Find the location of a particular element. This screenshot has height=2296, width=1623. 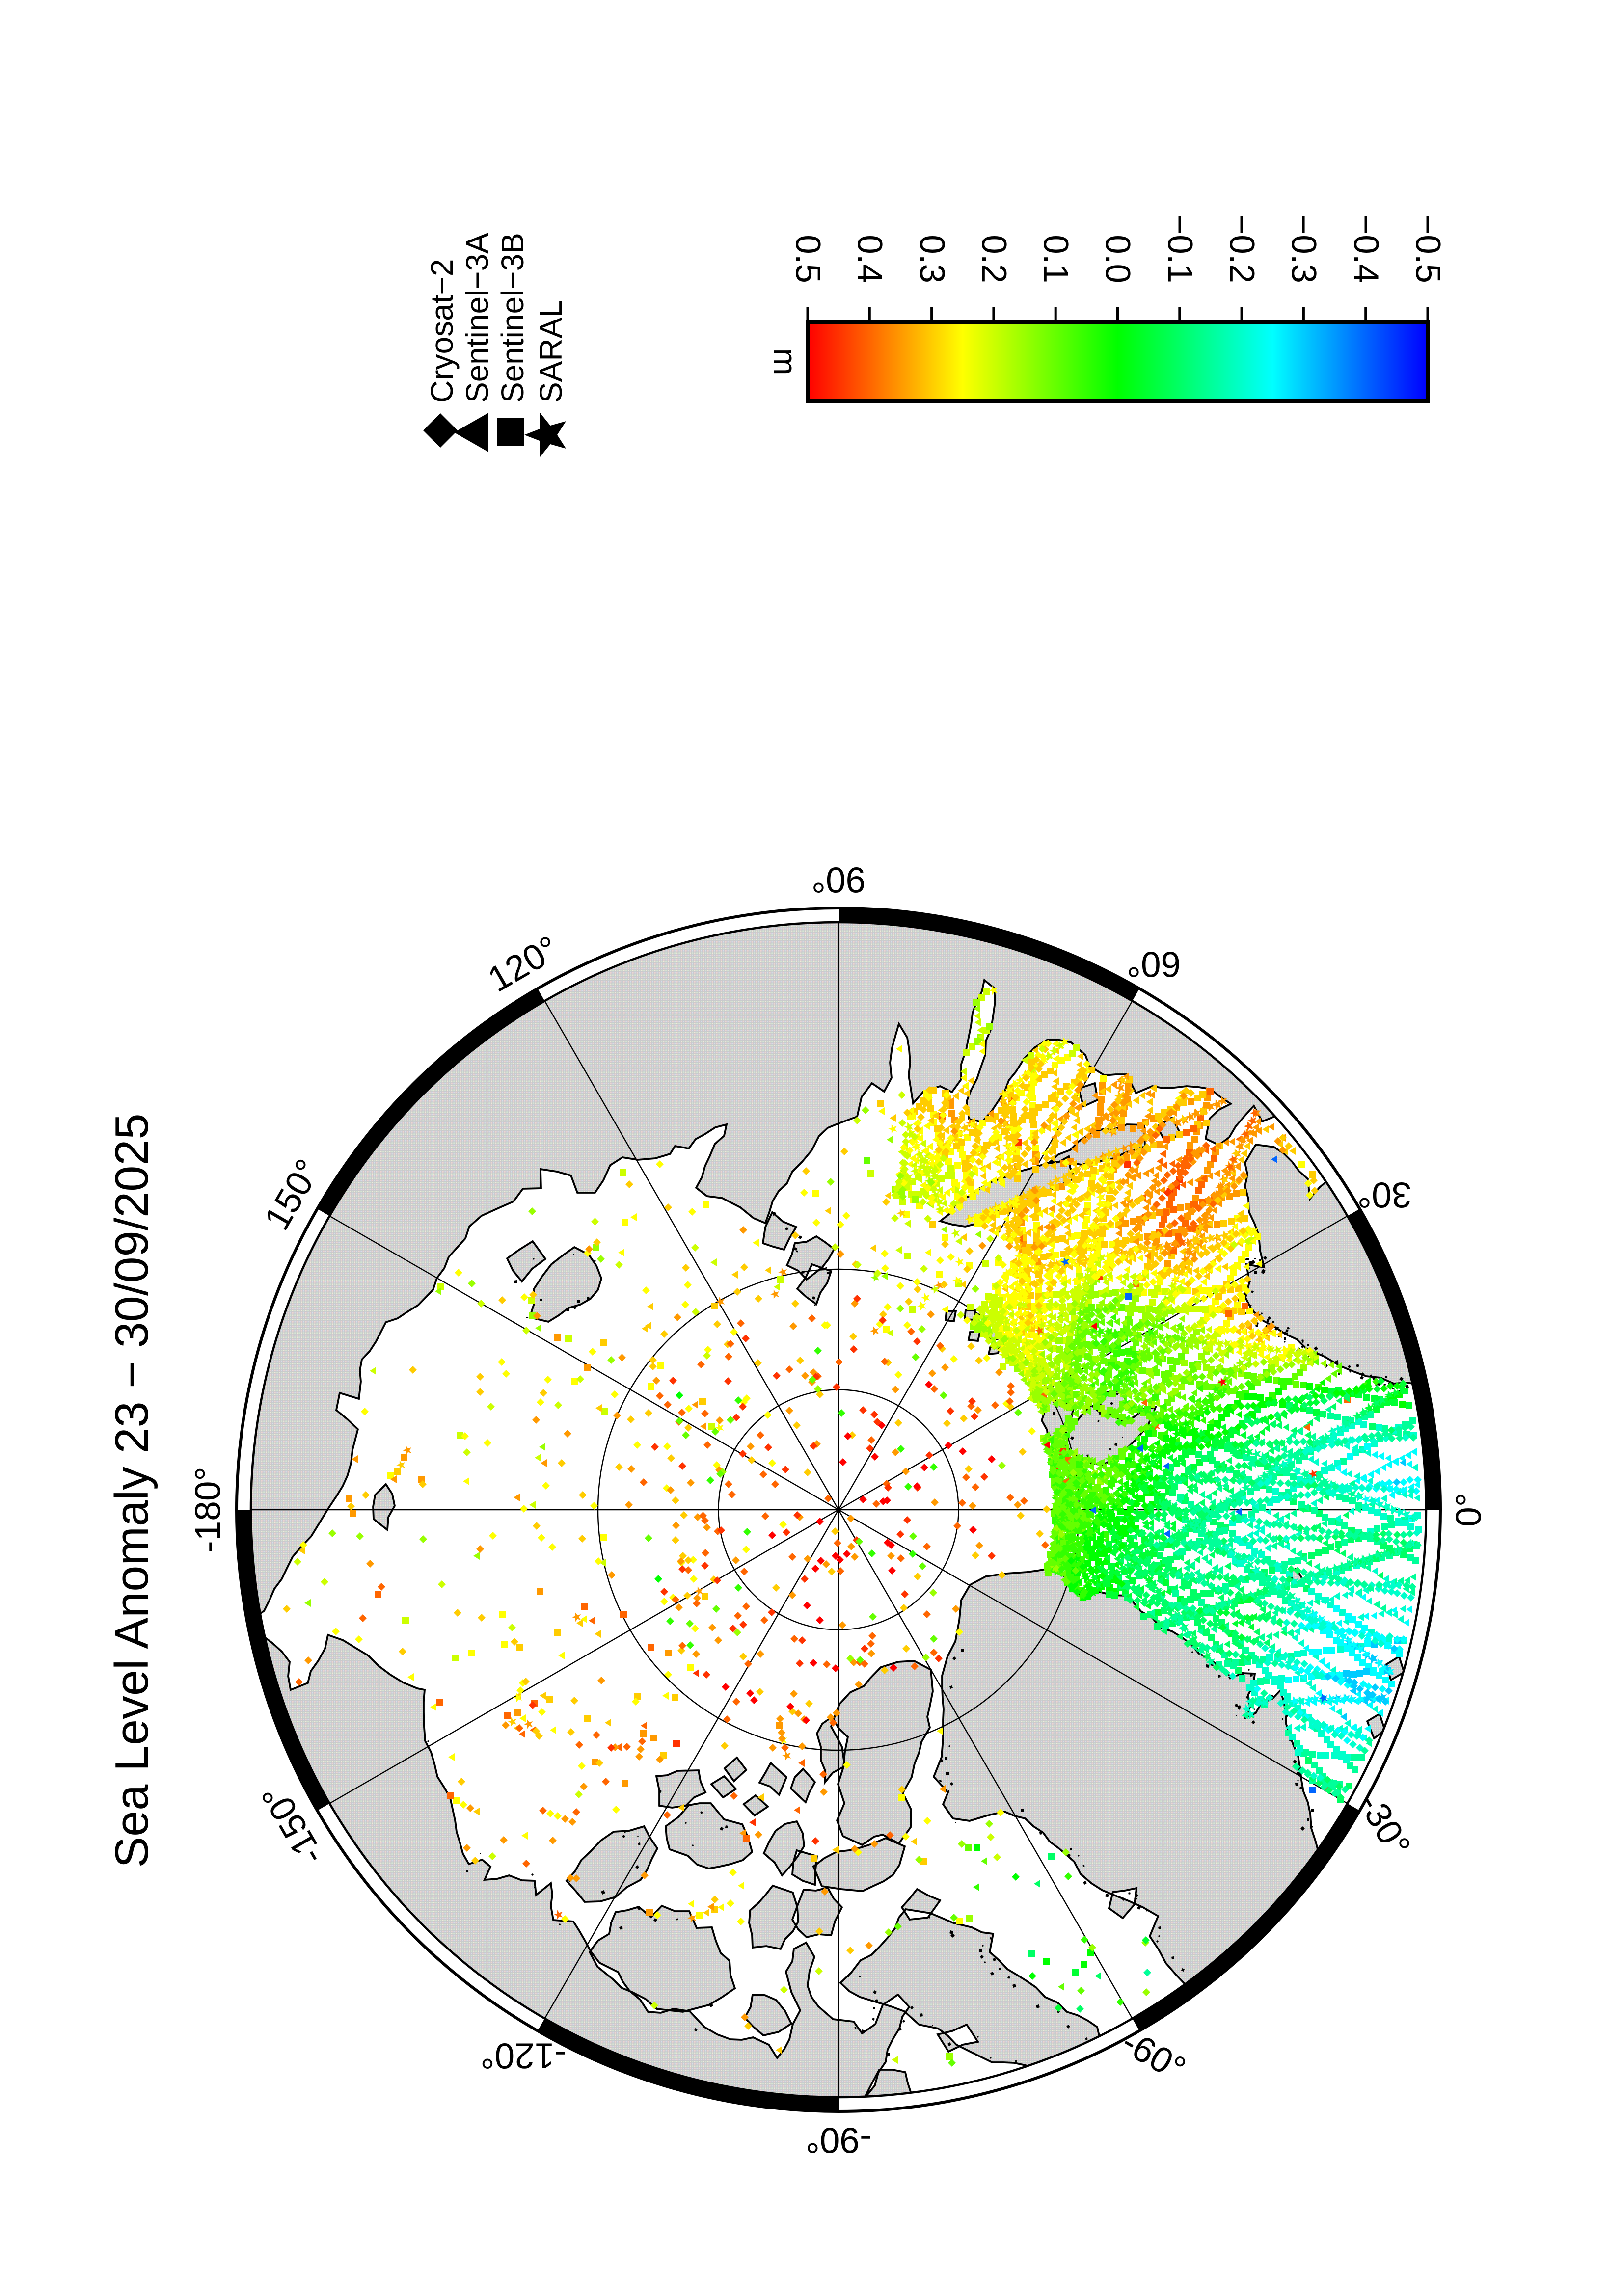

svg-text:Sea Level Anomaly 23 − 30/09/2: Sea Level Anomaly 23 − 30/09/2025 is located at coordinates (132, 1490).